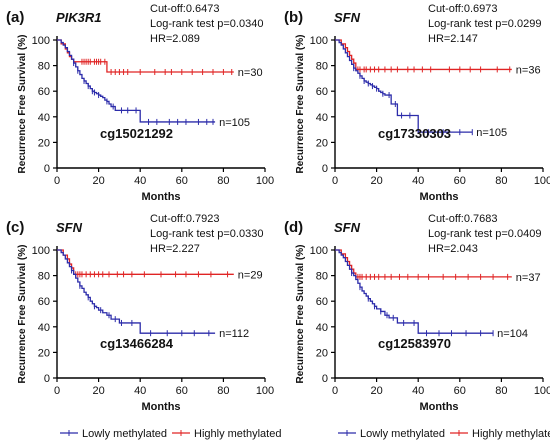 This screenshot has height=447, width=550. Describe the element at coordinates (175, 39) in the screenshot. I see `stat-line: HR=2.089` at that location.